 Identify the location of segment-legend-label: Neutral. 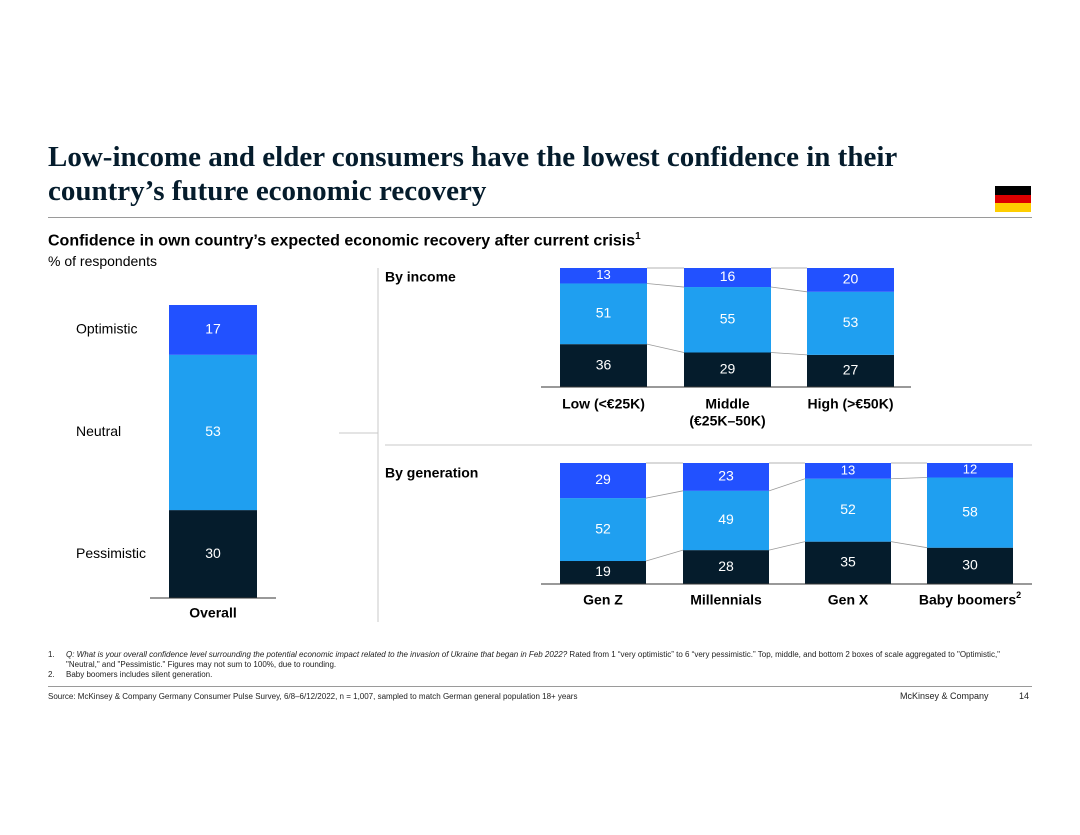
(98, 431).